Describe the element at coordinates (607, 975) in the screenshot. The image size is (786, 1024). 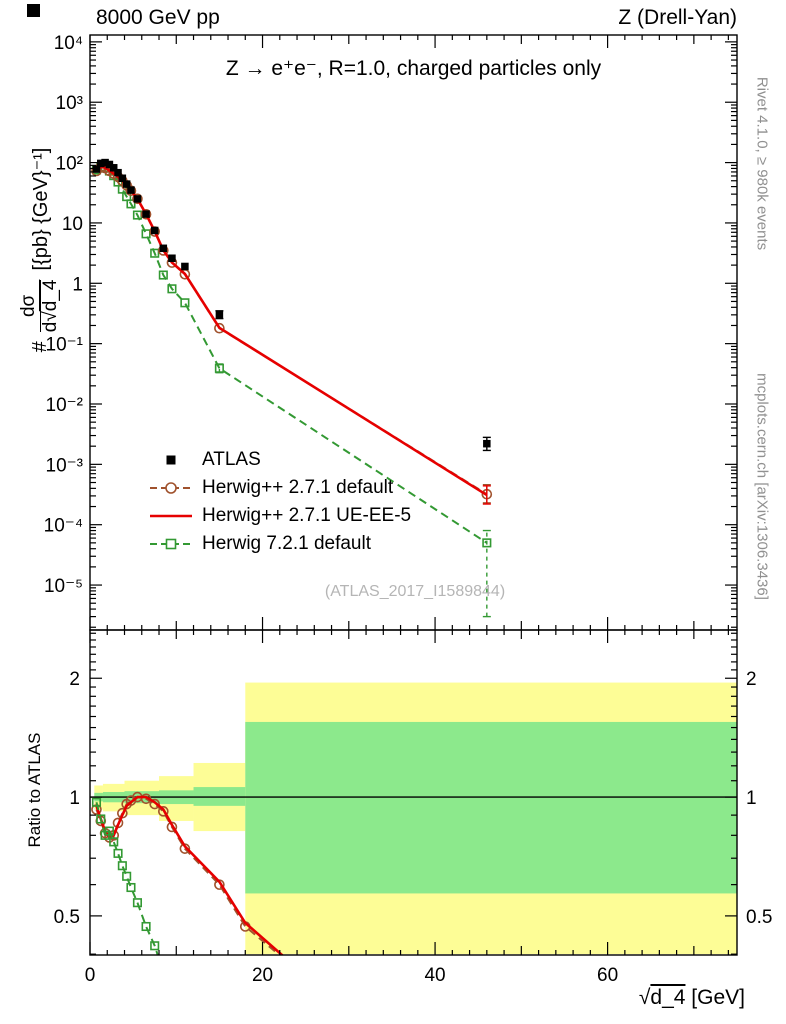
I see `svg-text: 60` at that location.